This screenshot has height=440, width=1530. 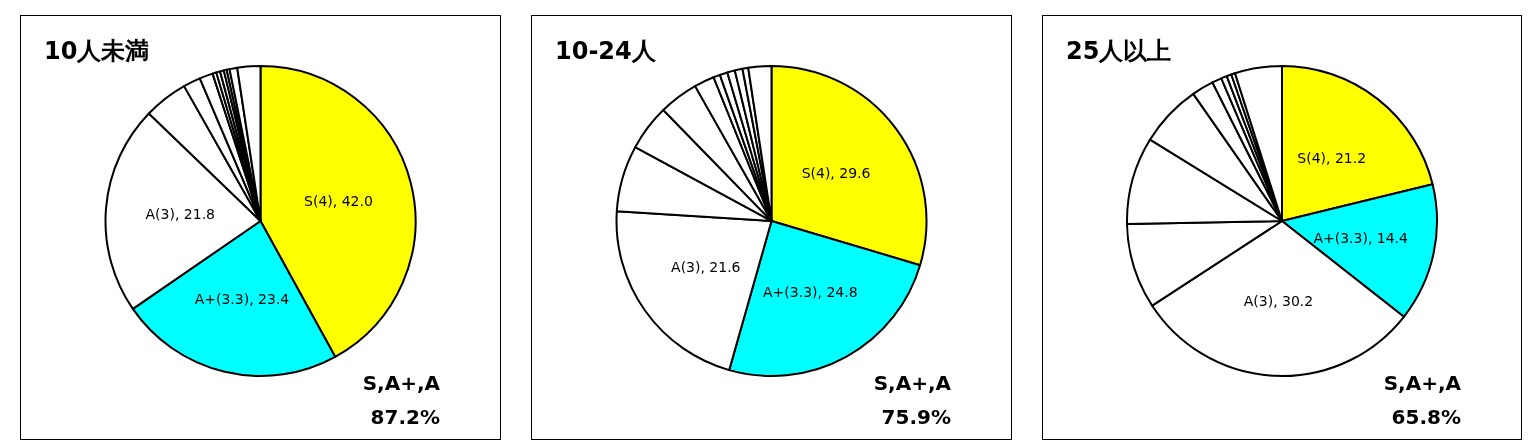 What do you see at coordinates (97, 51) in the screenshot?
I see `chart-title: 10人未満` at bounding box center [97, 51].